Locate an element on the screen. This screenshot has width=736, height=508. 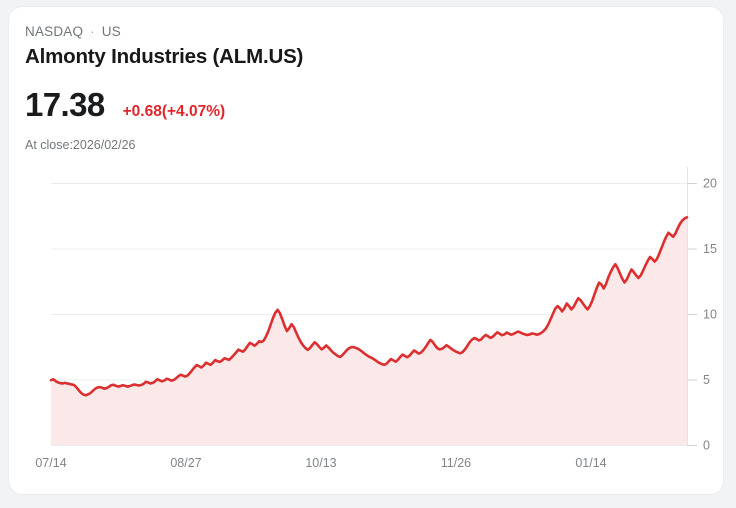
y-axis-tick-label: 20 is located at coordinates (710, 184).